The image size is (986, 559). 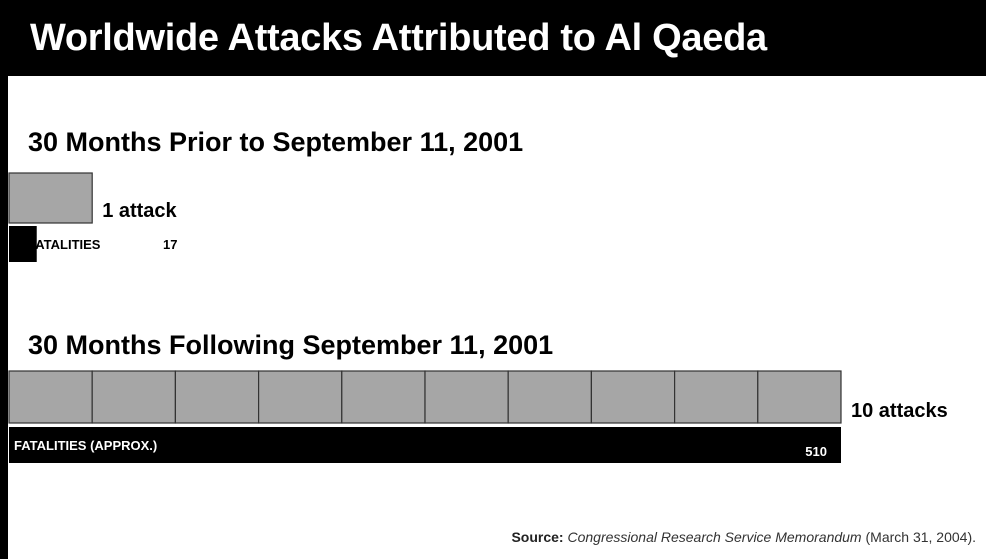 What do you see at coordinates (23, 244) in the screenshot?
I see `fatalities-bar-prior` at bounding box center [23, 244].